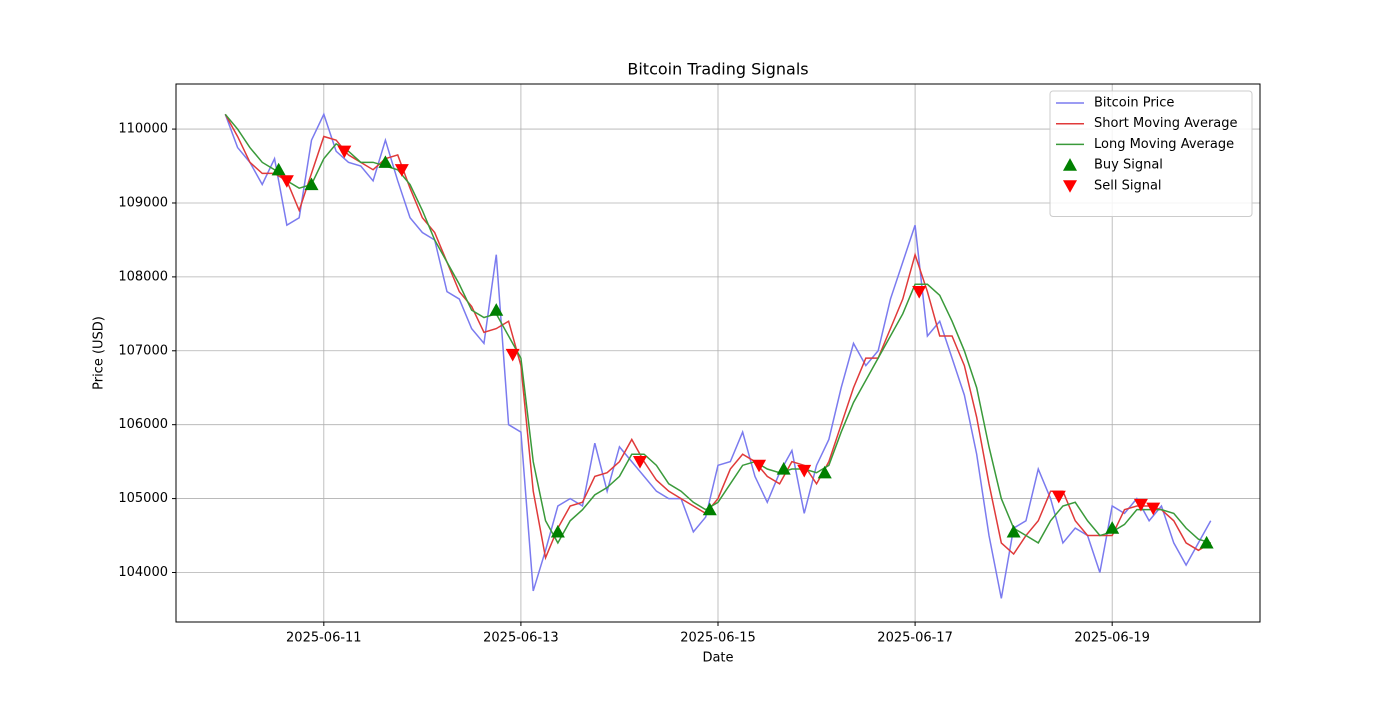 The image size is (1400, 704). What do you see at coordinates (1112, 638) in the screenshot?
I see `x-tick-label: 2025-06-19` at bounding box center [1112, 638].